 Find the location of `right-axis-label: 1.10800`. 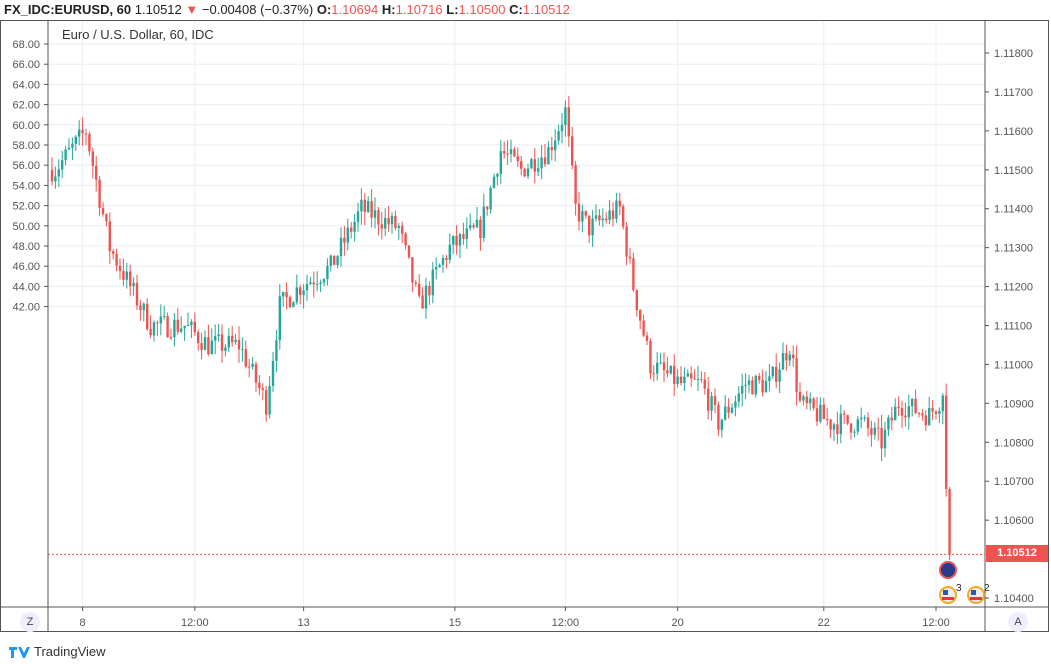

right-axis-label: 1.10800 is located at coordinates (1014, 443).